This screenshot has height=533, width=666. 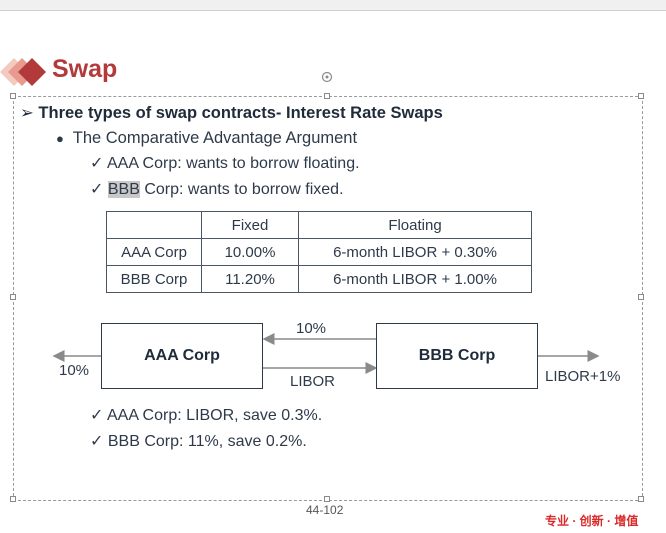 I want to click on slide-title: Swap, so click(x=85, y=69).